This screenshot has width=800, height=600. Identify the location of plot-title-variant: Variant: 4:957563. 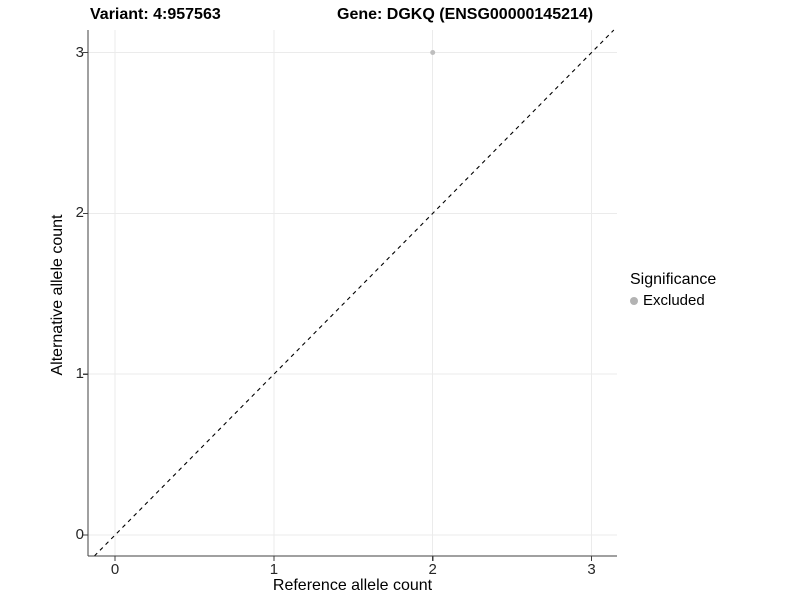
(155, 14).